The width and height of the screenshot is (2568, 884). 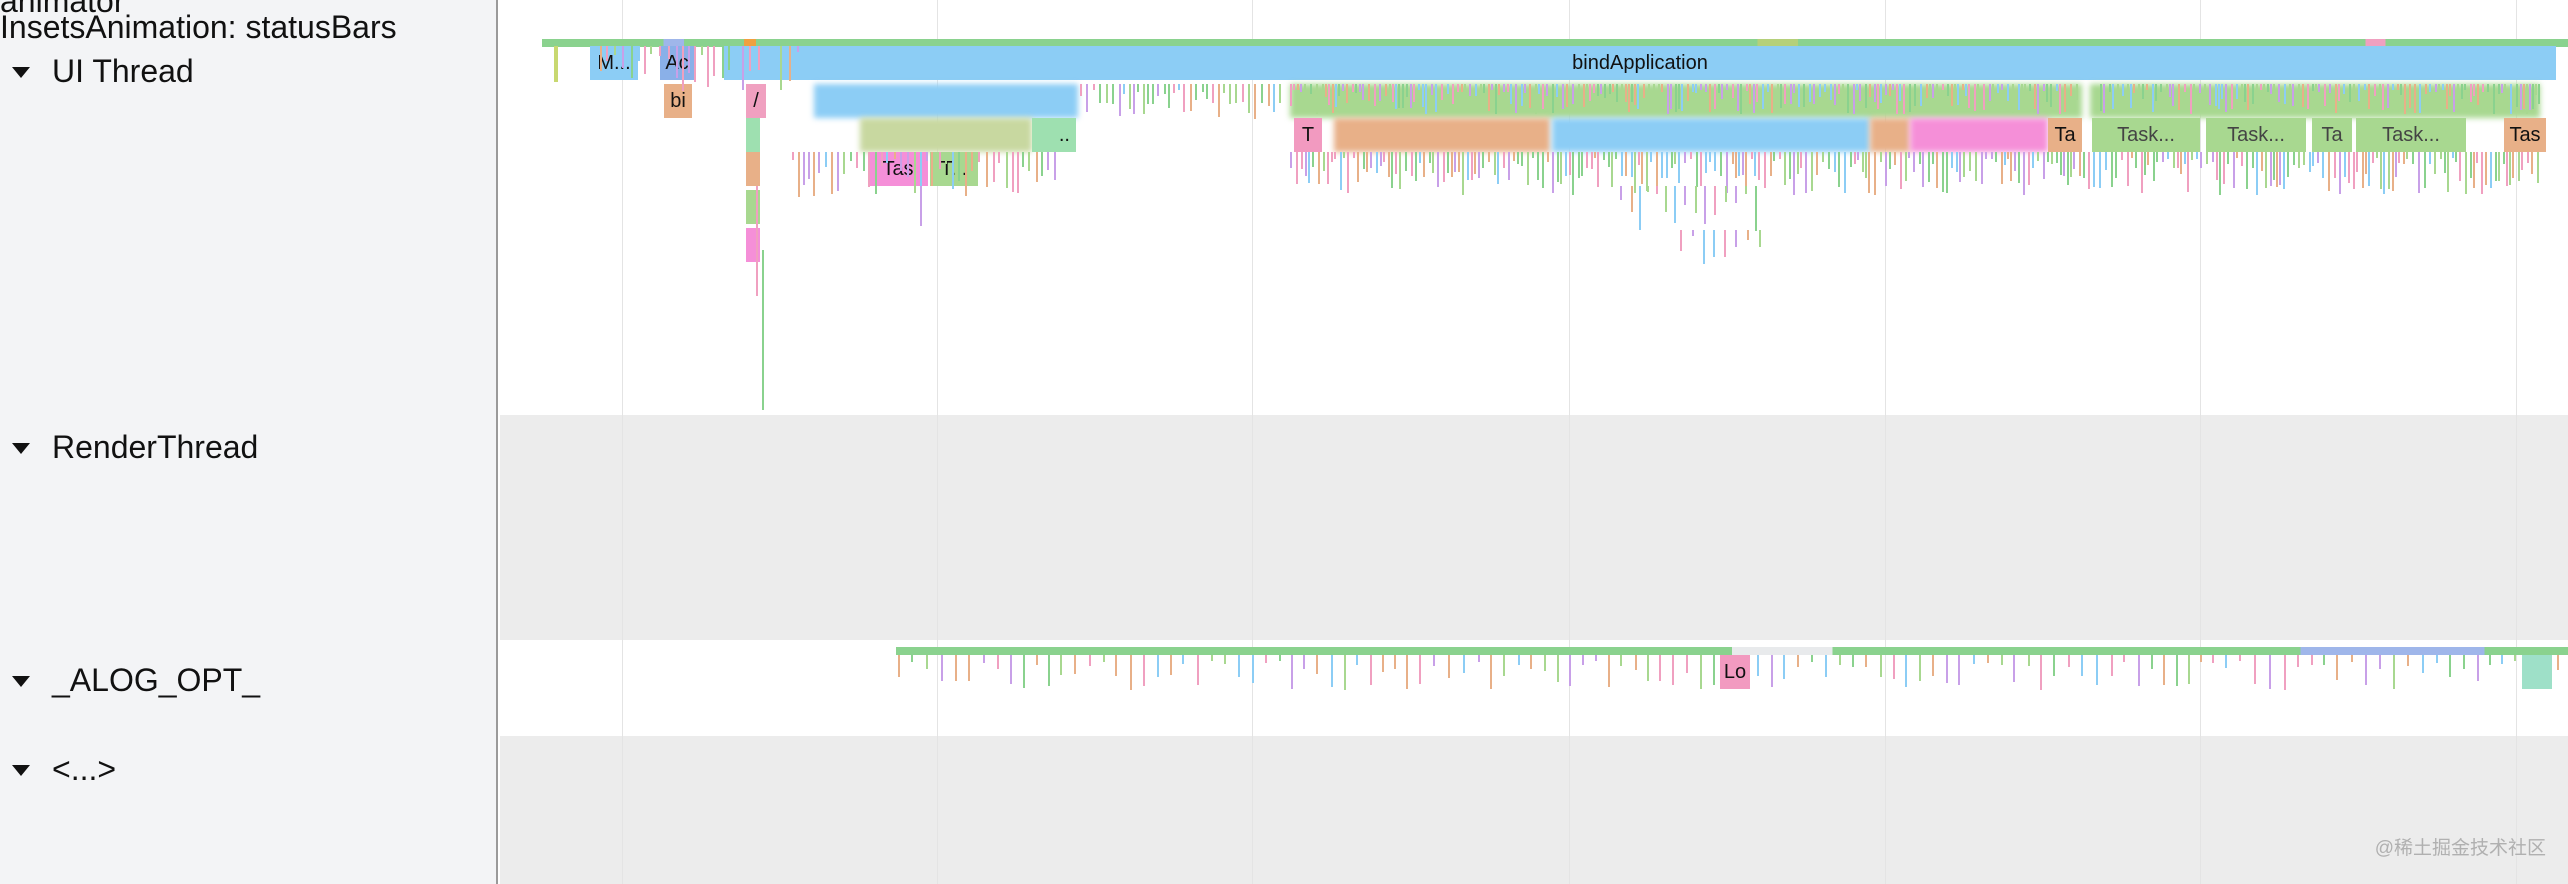 What do you see at coordinates (756, 101) in the screenshot?
I see `slice: /` at bounding box center [756, 101].